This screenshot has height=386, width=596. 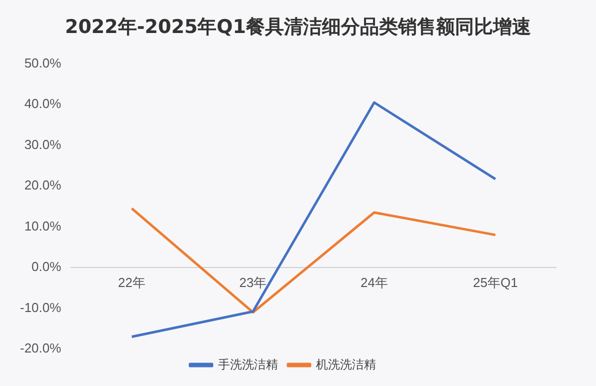 I want to click on x-tick-label: 22年, so click(x=132, y=282).